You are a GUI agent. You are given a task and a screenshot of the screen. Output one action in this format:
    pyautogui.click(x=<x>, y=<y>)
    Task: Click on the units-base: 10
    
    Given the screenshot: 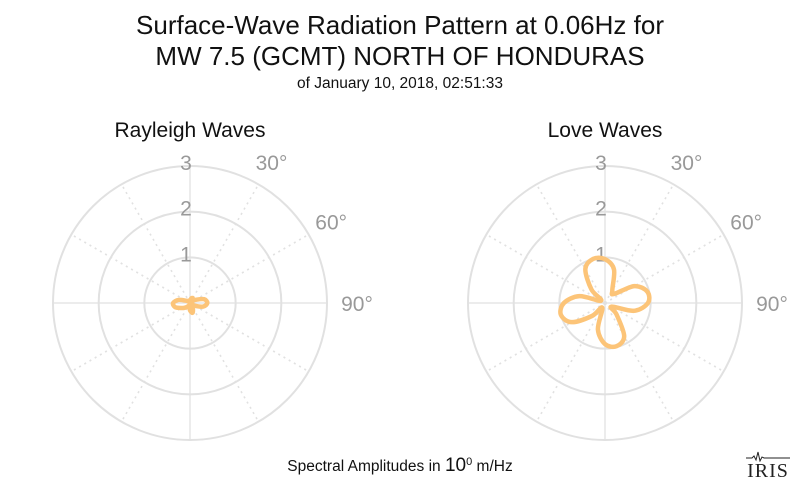 What is the action you would take?
    pyautogui.click(x=455, y=465)
    